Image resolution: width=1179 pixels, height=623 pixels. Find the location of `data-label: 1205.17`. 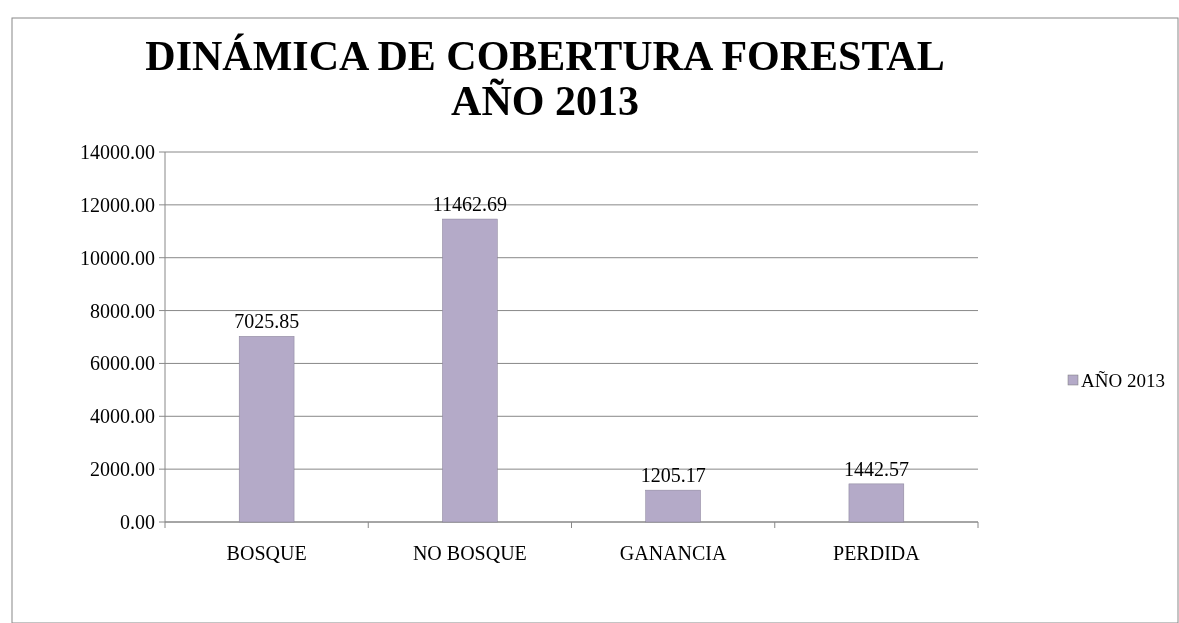

data-label: 1205.17 is located at coordinates (673, 475).